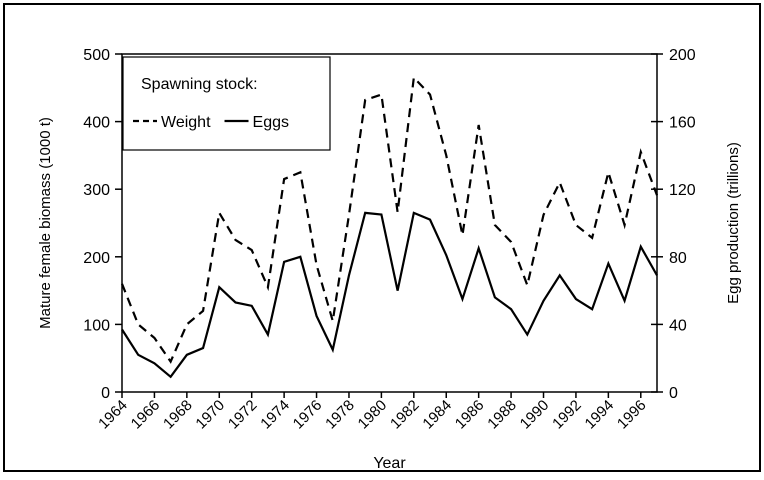  What do you see at coordinates (45, 223) in the screenshot?
I see `y-axis-label: Mature female biomass (1000 t)` at bounding box center [45, 223].